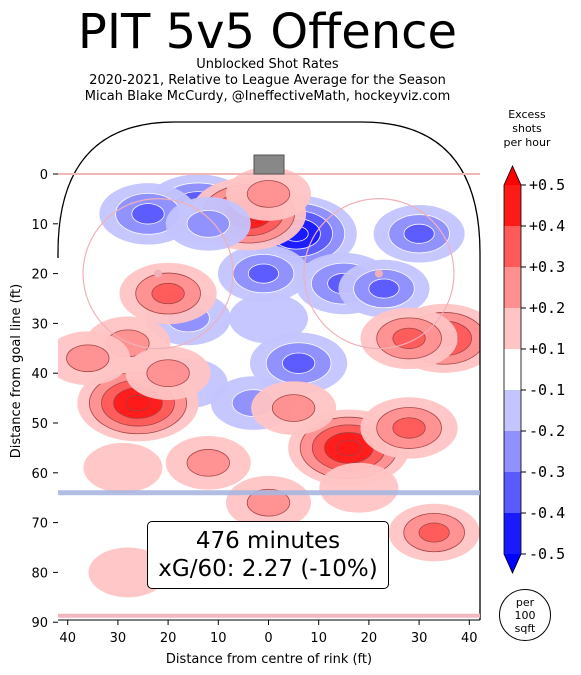  What do you see at coordinates (527, 114) in the screenshot?
I see `colorbar-title-line: Excess` at bounding box center [527, 114].